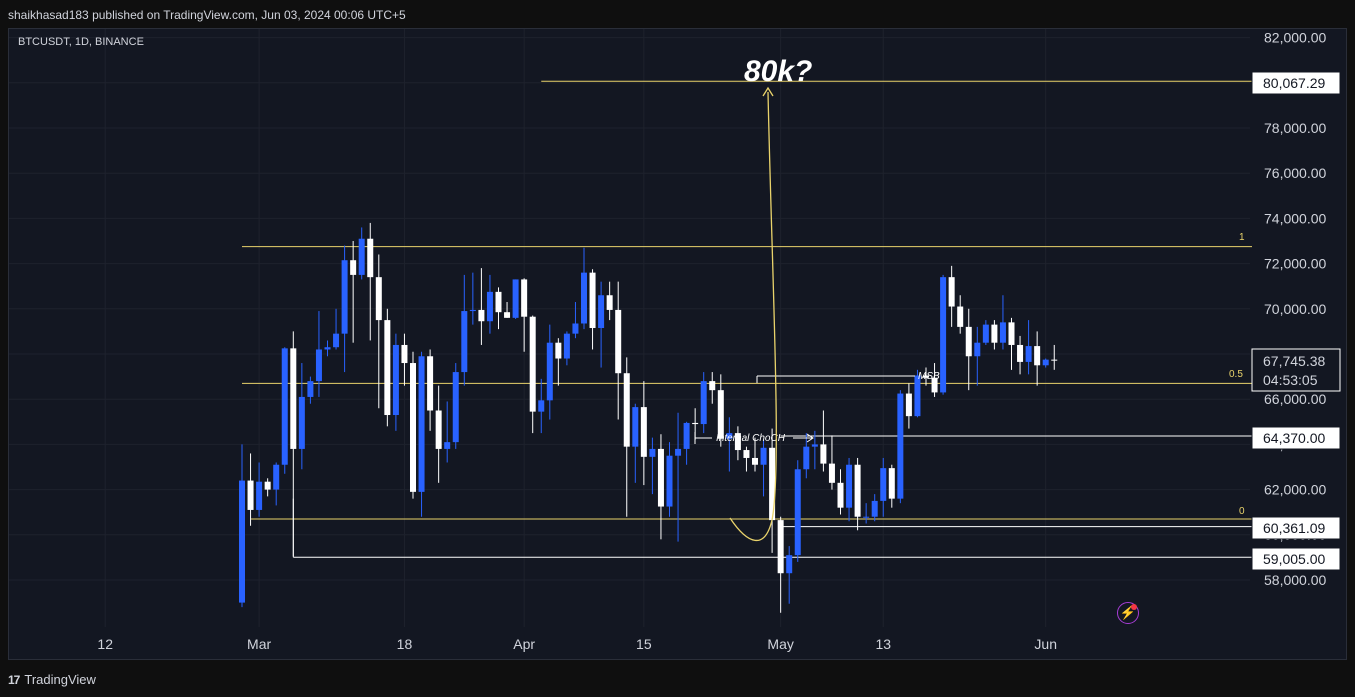 Image resolution: width=1355 pixels, height=697 pixels. I want to click on y-tick-label-8: 74,000.00, so click(1295, 218).